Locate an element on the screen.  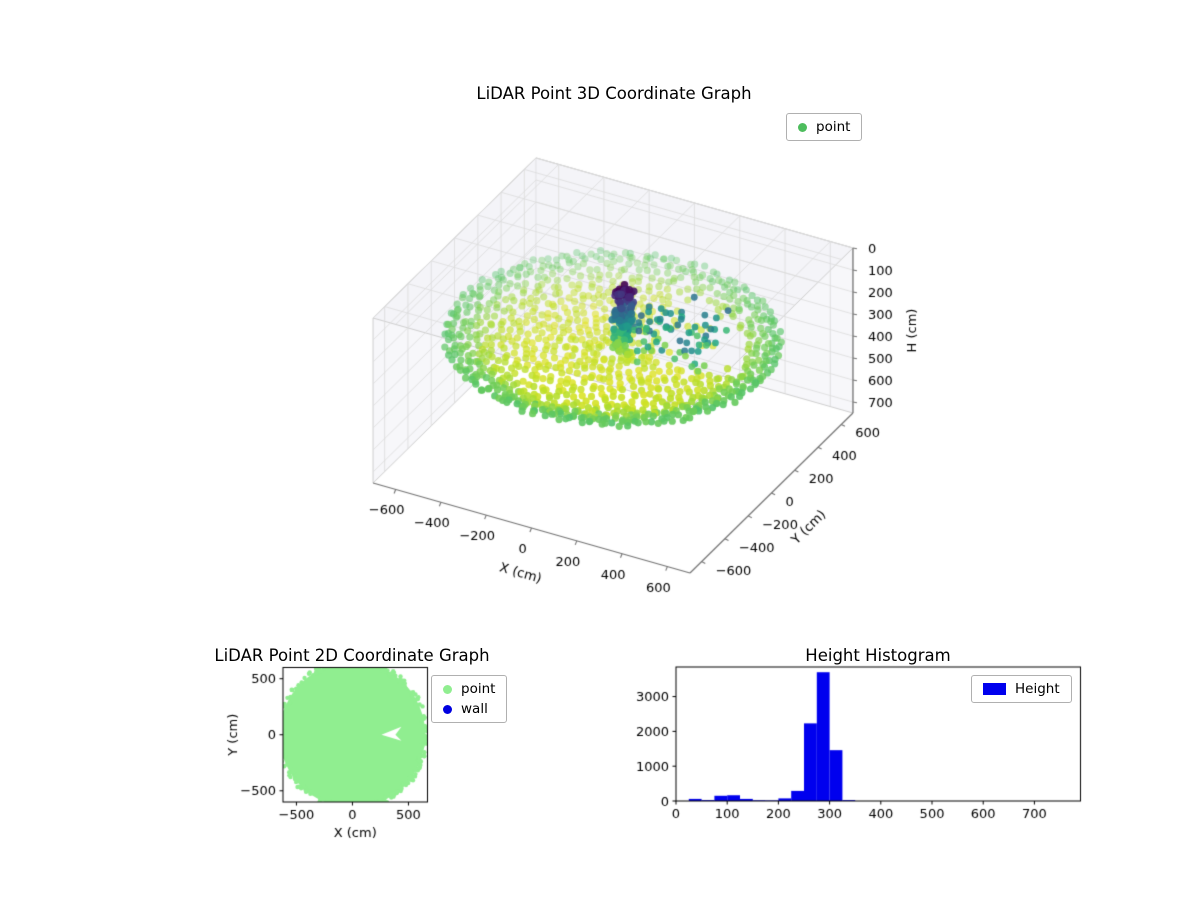
legend-item-wall-2d: wall is located at coordinates (469, 709).